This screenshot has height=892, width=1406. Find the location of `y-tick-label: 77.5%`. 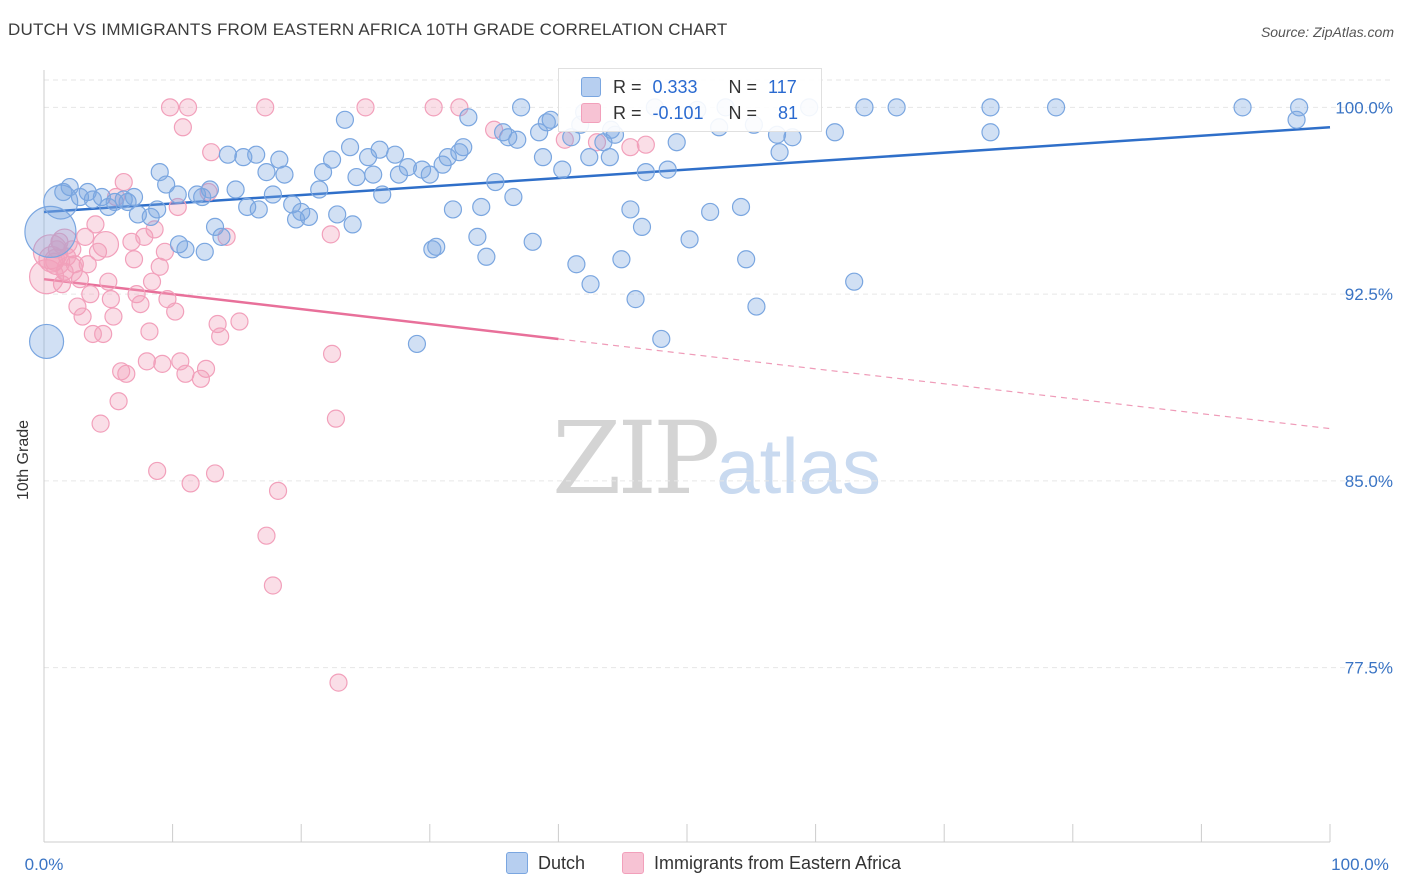

y-tick-label: 77.5% is located at coordinates (1369, 668).